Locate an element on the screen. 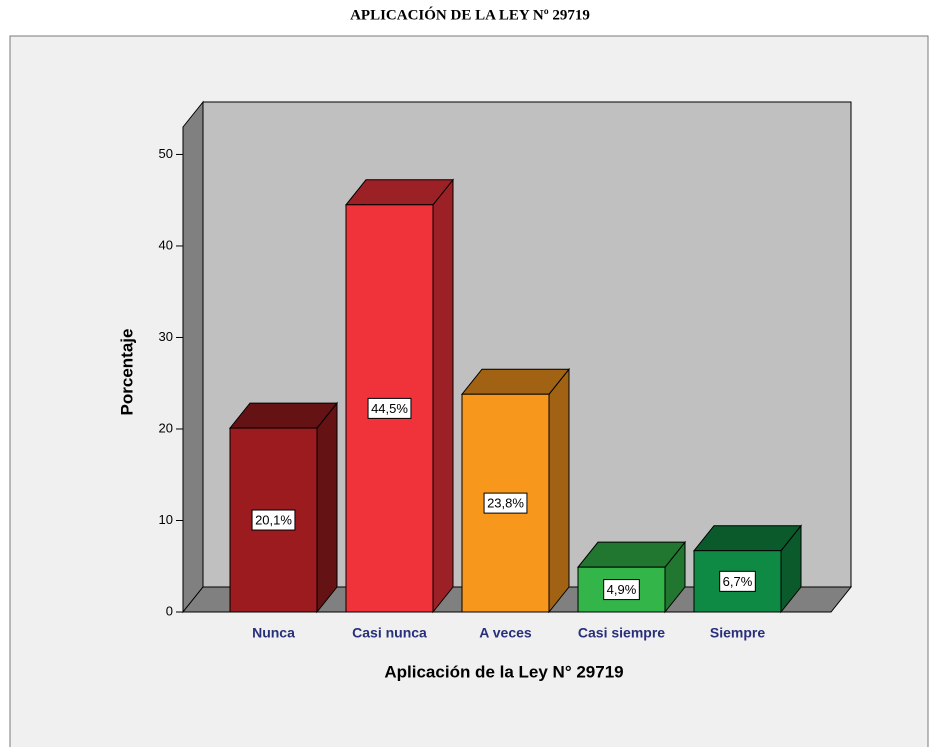  value-label: 44,5% is located at coordinates (389, 408).